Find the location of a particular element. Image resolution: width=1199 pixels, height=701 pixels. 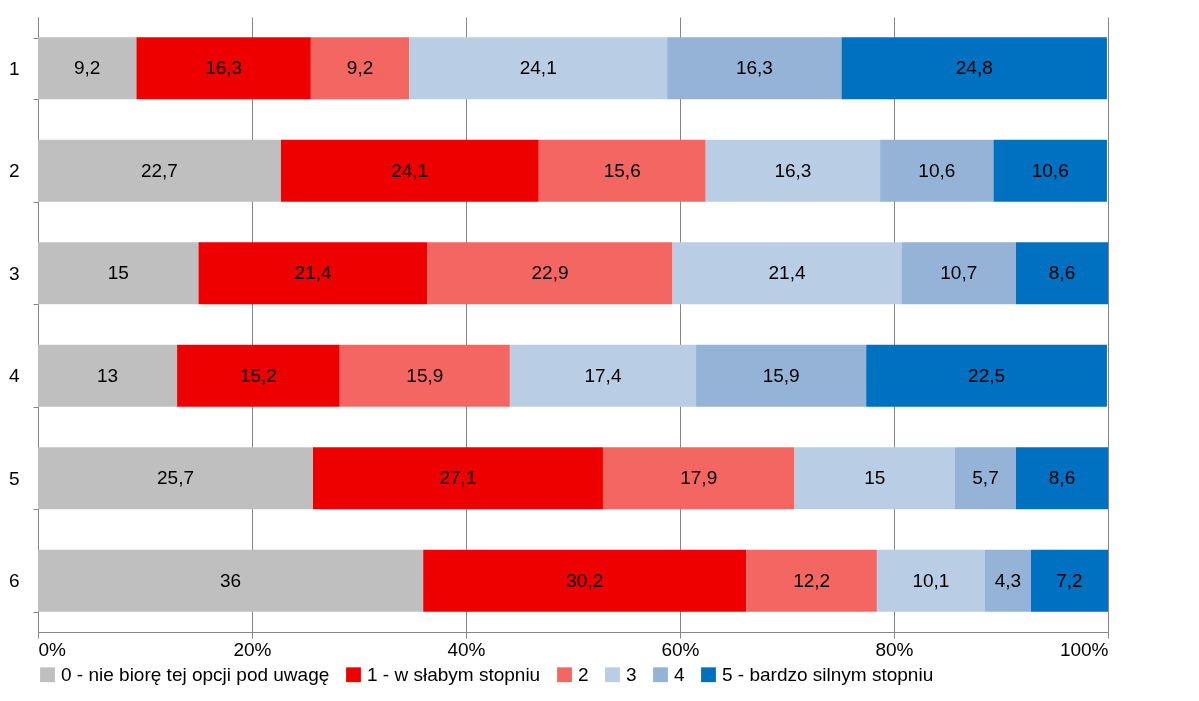

x-tick-label: 0% is located at coordinates (52, 649).